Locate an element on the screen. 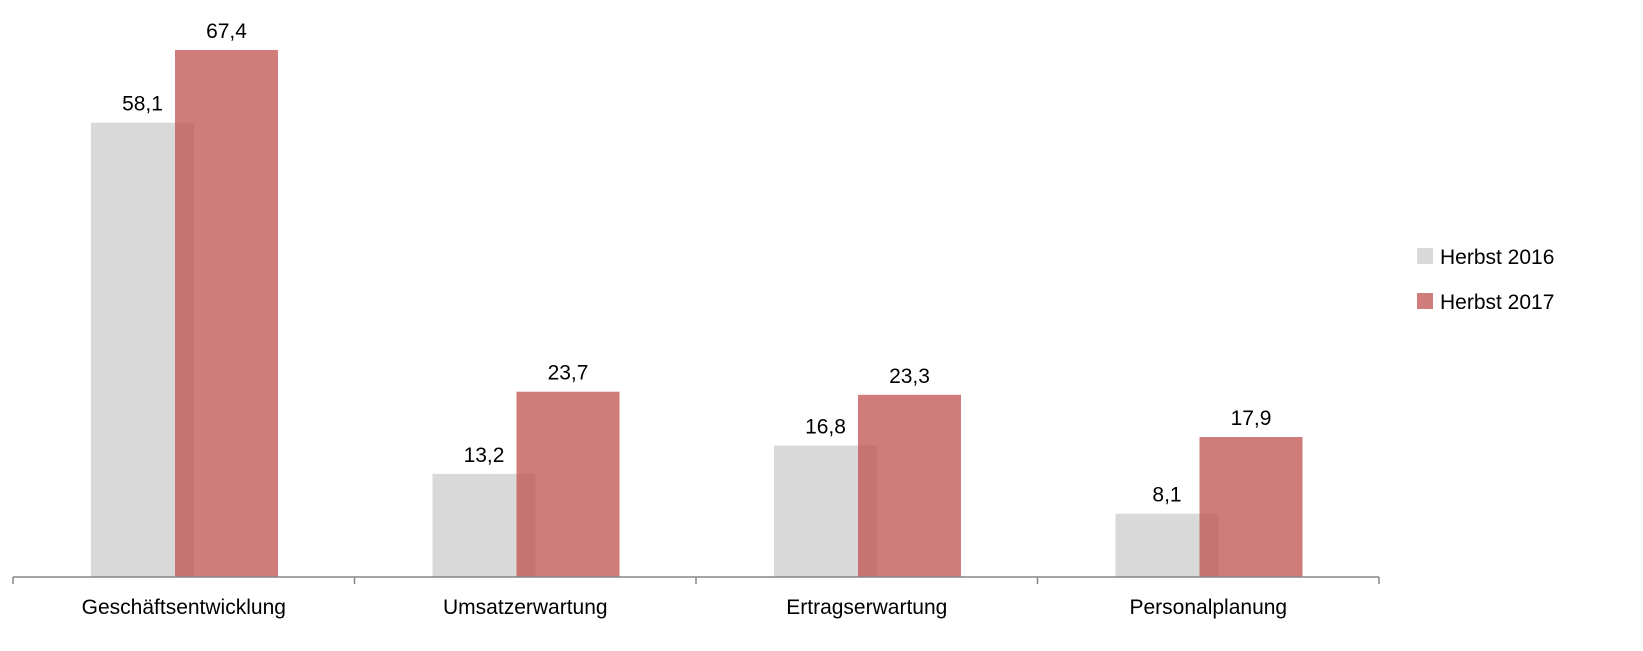 The height and width of the screenshot is (651, 1643). data-label-herbst-2017-3: 17,9 is located at coordinates (1251, 418).